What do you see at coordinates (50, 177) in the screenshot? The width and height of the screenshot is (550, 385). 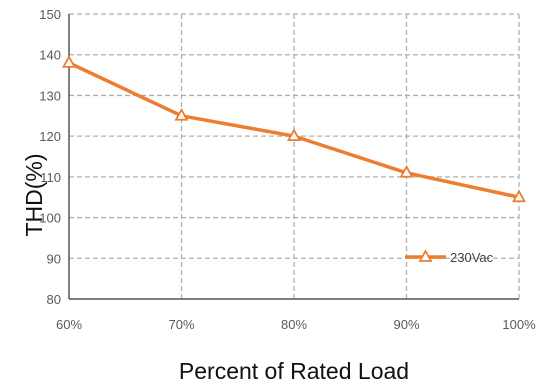 I see `y-tick-label: 110` at bounding box center [50, 177].